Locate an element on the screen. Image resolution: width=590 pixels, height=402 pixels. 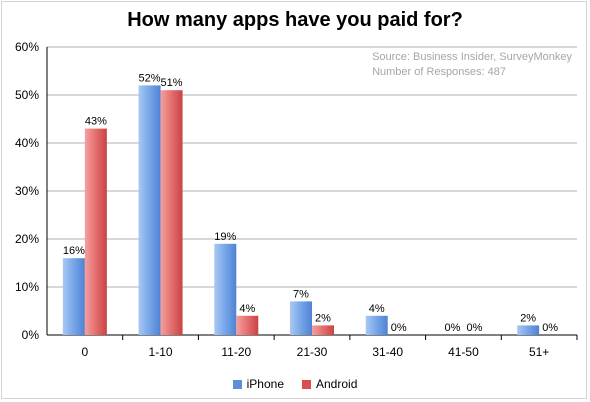
chart-title: How many apps have you paid for? is located at coordinates (295, 20).